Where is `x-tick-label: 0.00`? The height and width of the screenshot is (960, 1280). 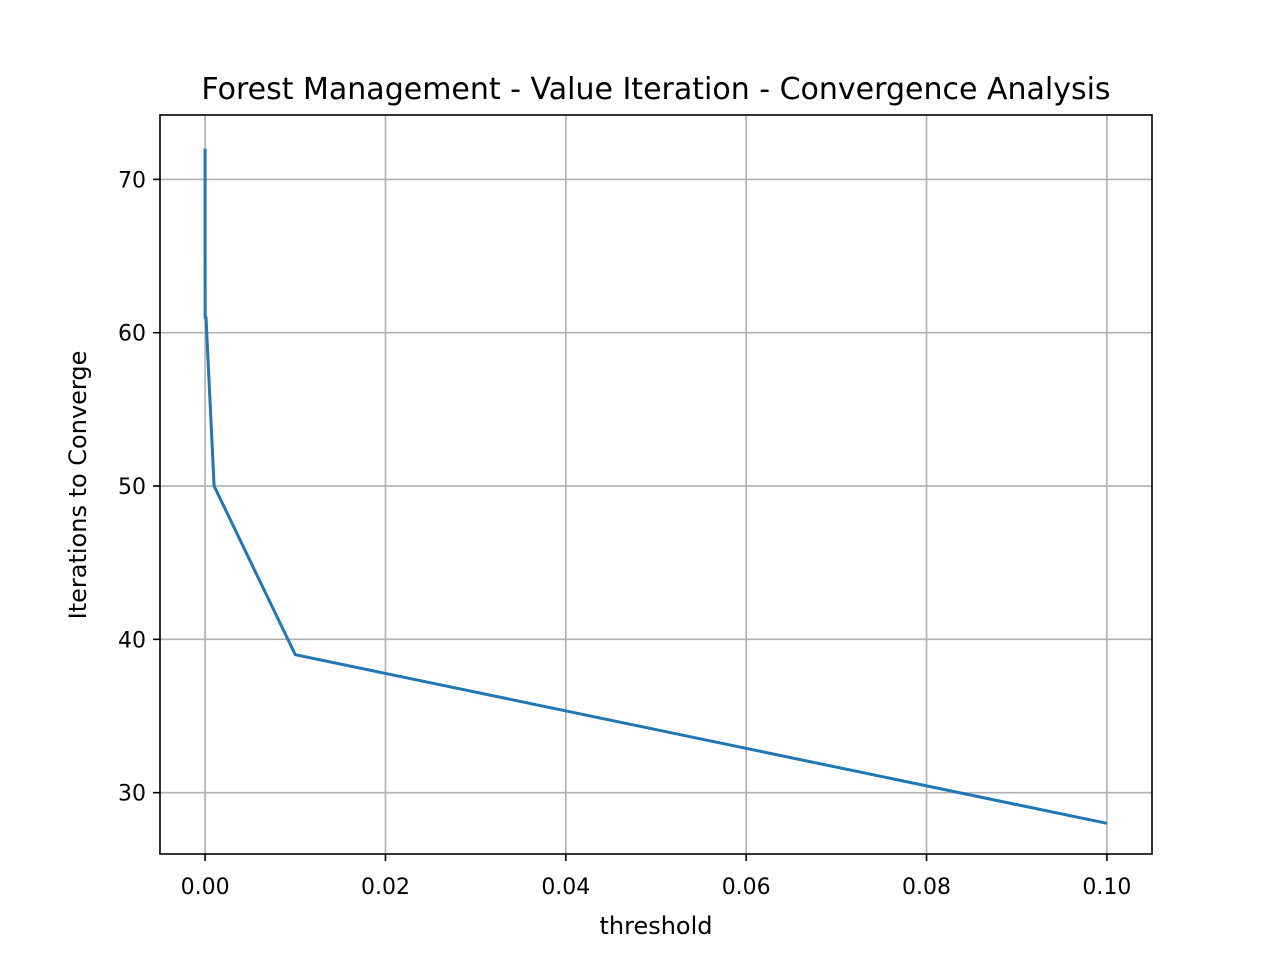
x-tick-label: 0.00 is located at coordinates (205, 887).